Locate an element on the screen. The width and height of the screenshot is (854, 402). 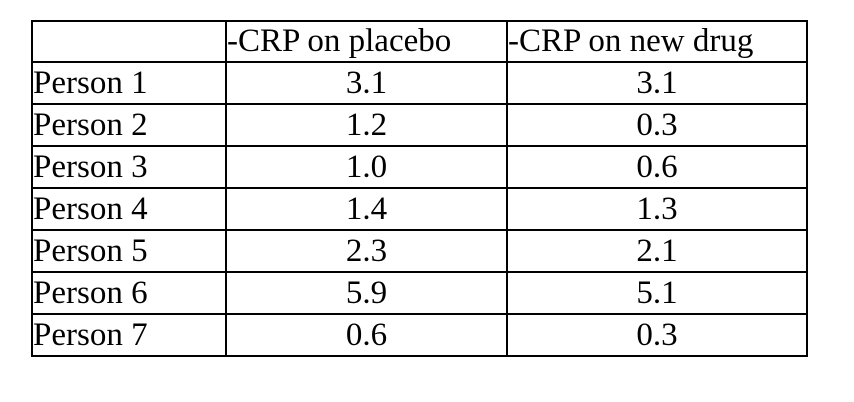
placebo-value-cell: 1.2 is located at coordinates (366, 125).